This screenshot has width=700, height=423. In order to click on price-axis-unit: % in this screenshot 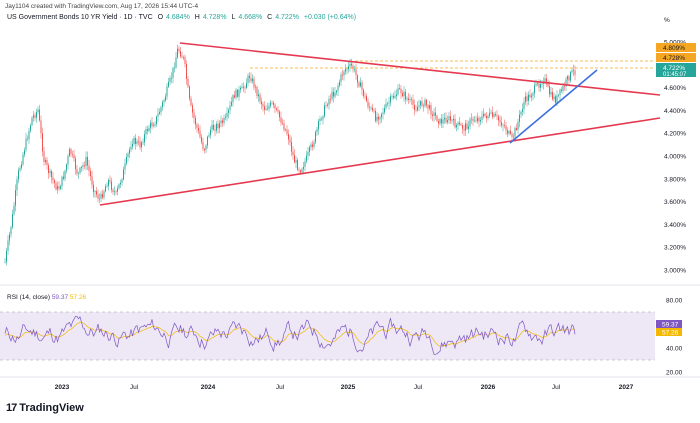, I will do `click(667, 20)`.